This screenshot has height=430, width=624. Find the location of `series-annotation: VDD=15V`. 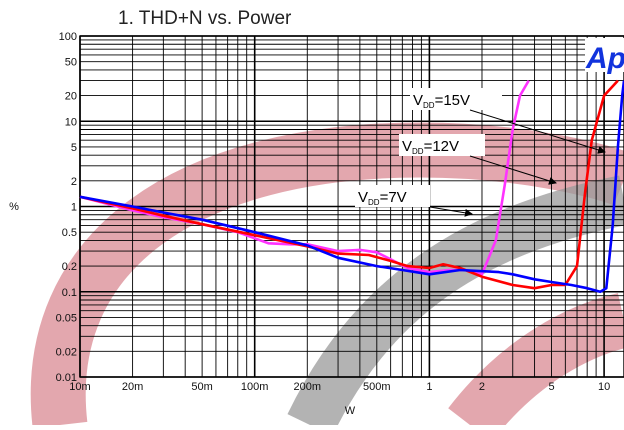

series-annotation: VDD=15V is located at coordinates (508, 121).